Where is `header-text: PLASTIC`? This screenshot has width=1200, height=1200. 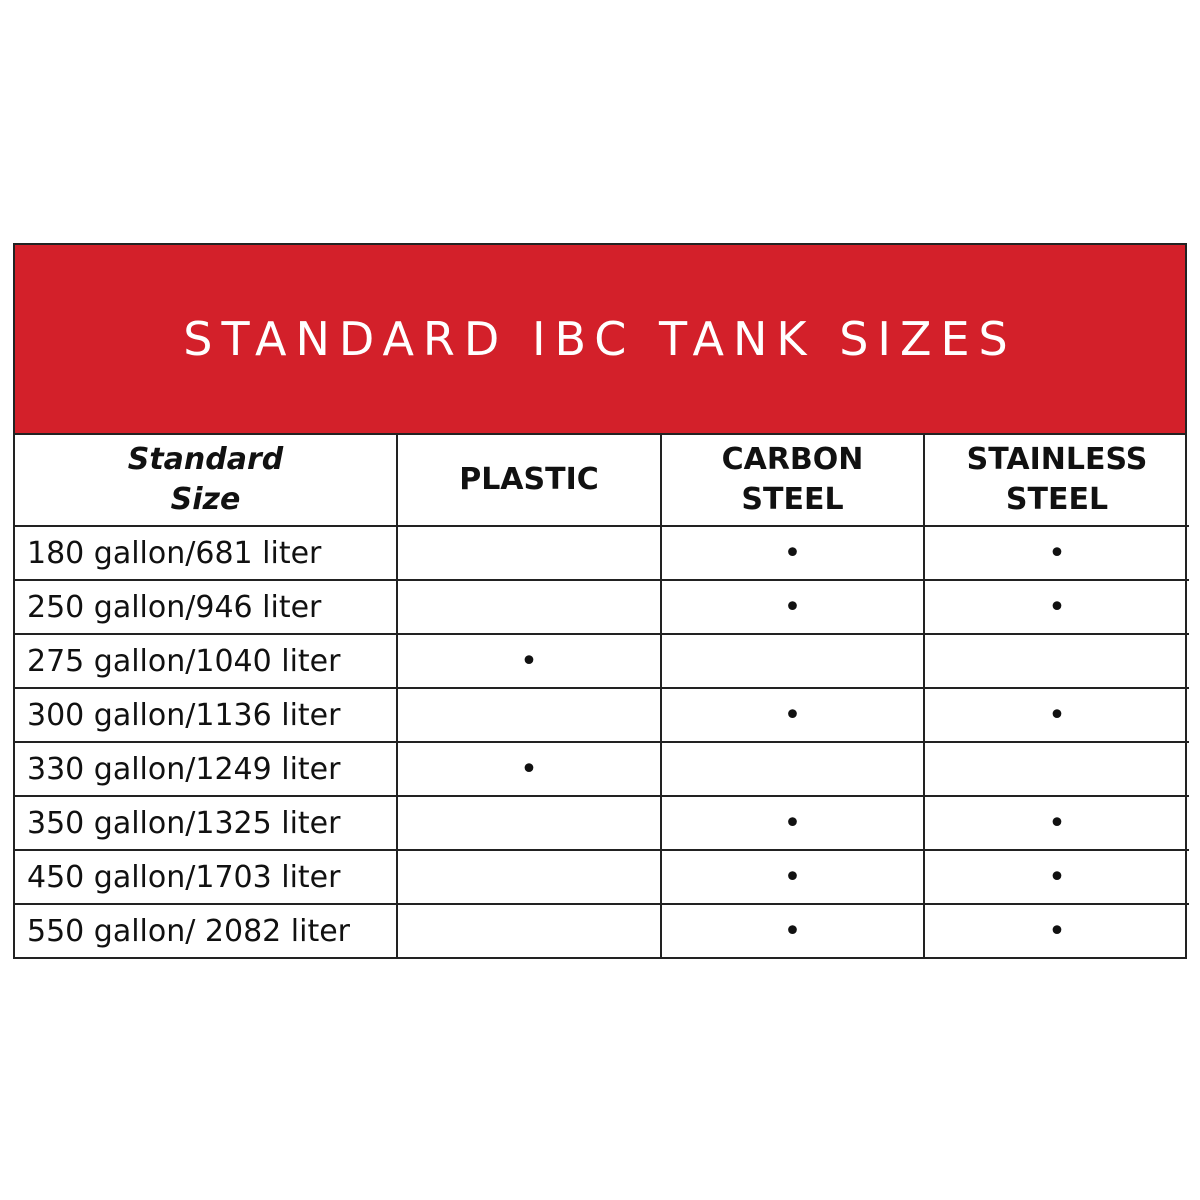 header-text: PLASTIC is located at coordinates (529, 479).